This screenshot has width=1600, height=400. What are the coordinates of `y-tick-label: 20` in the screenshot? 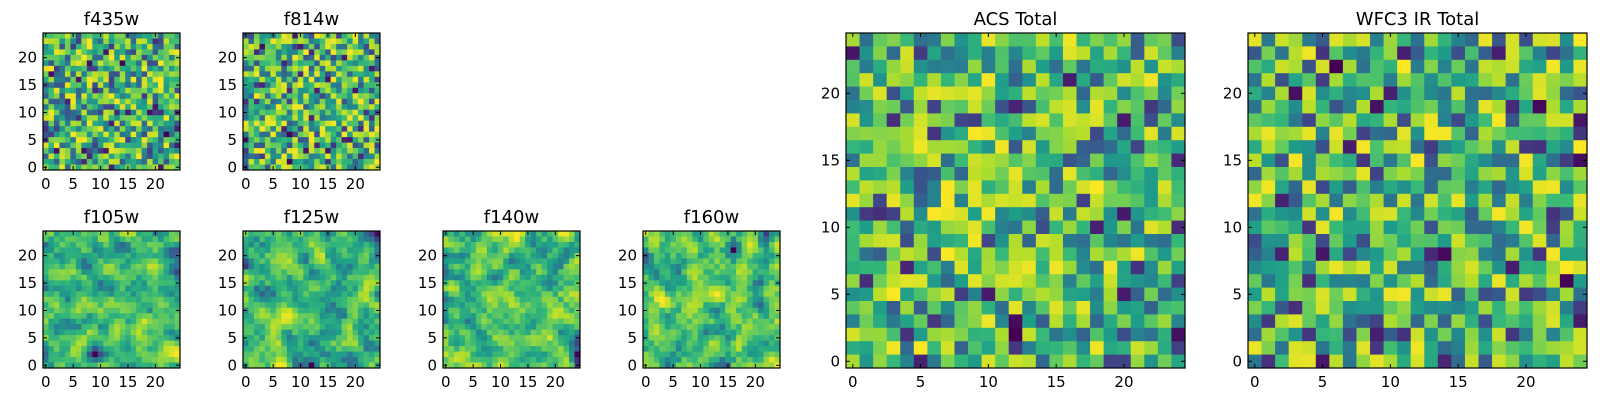 It's located at (27, 58).